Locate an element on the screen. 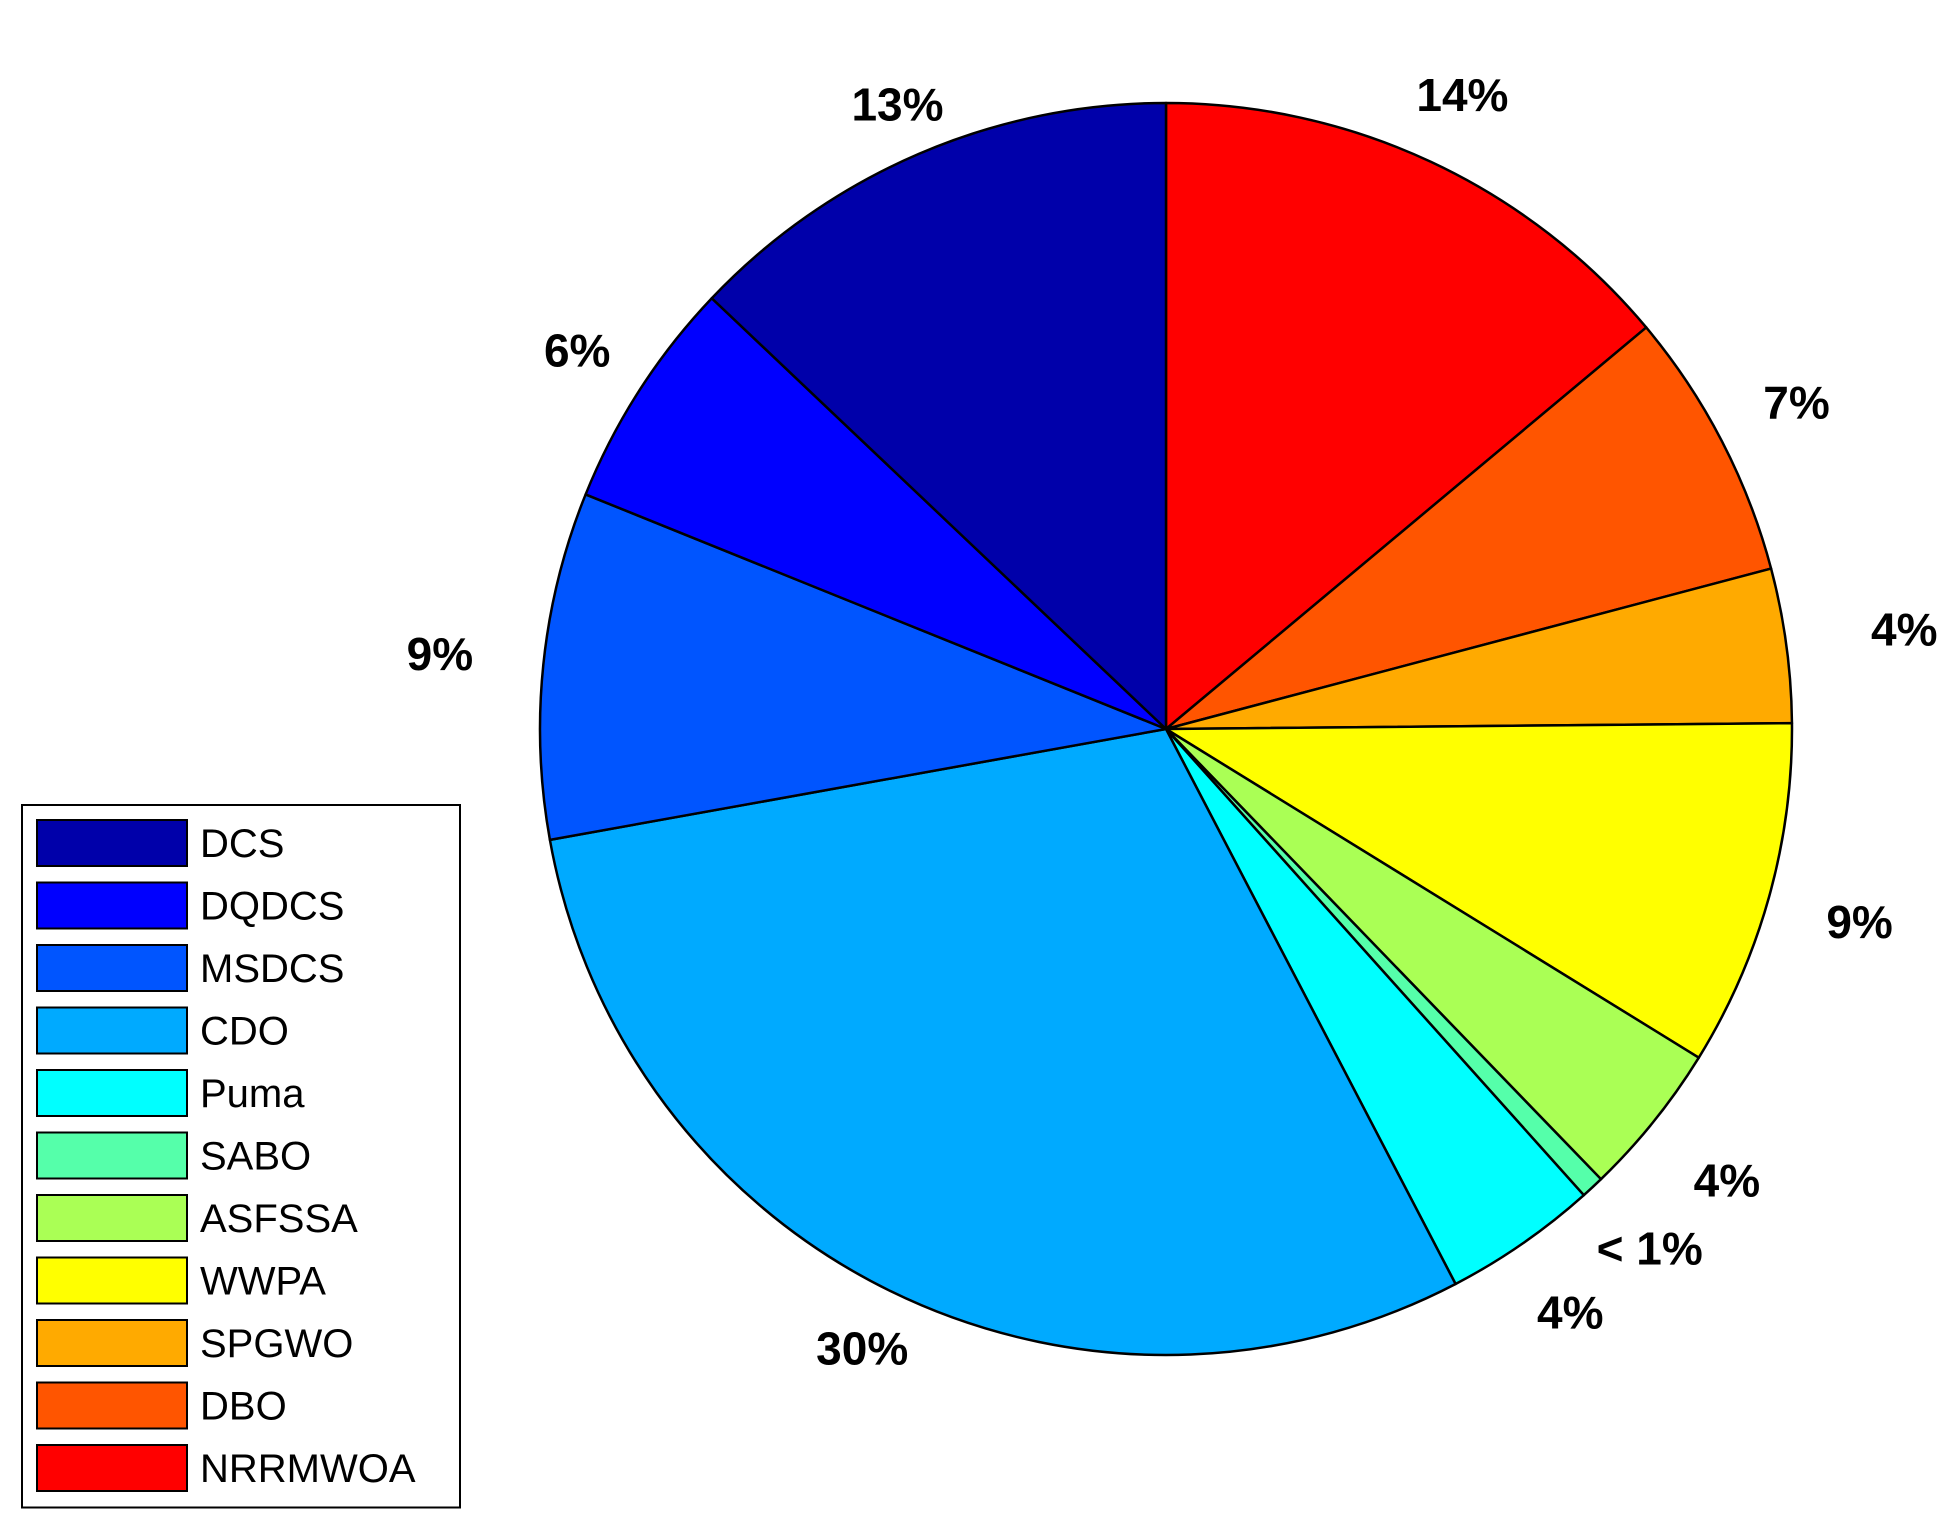 The width and height of the screenshot is (1946, 1533). legend-swatch-spgwo is located at coordinates (112, 1343).